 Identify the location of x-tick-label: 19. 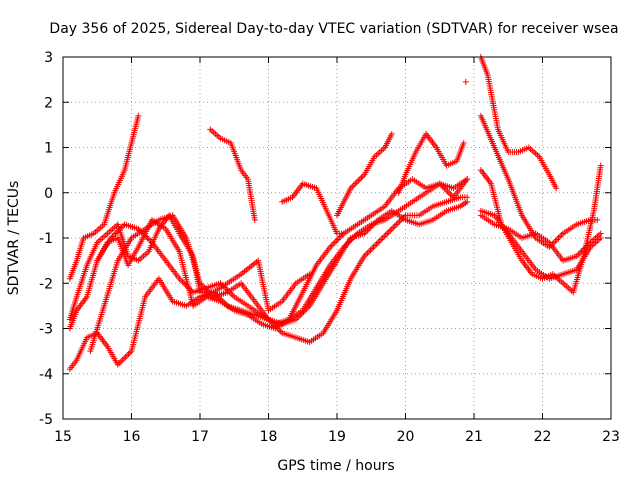
(337, 437).